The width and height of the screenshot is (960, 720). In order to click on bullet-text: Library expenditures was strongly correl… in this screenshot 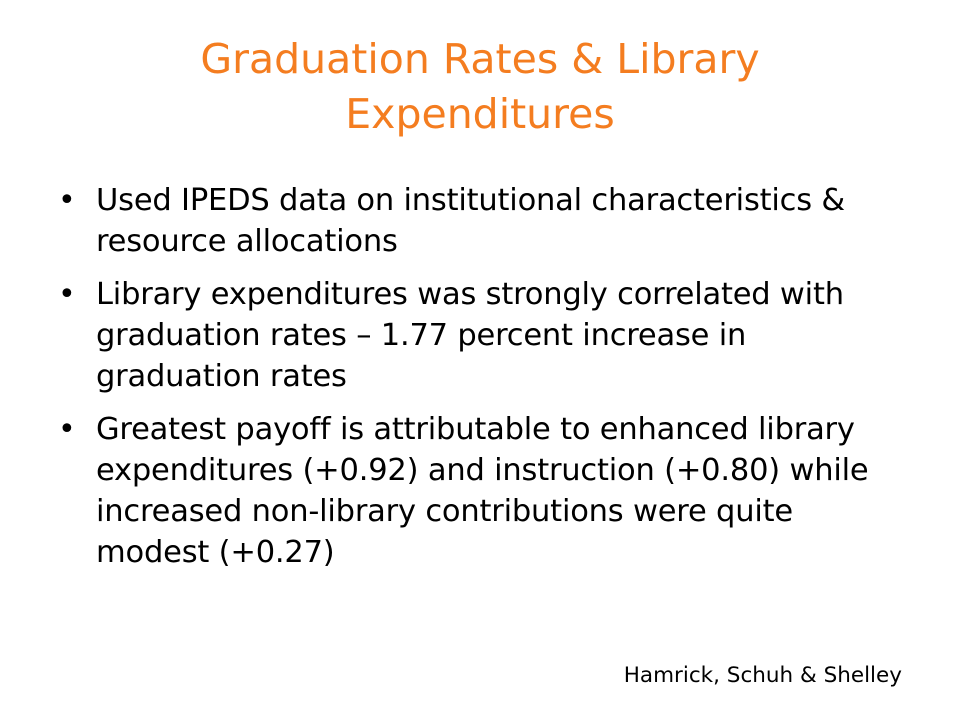, I will do `click(470, 335)`.